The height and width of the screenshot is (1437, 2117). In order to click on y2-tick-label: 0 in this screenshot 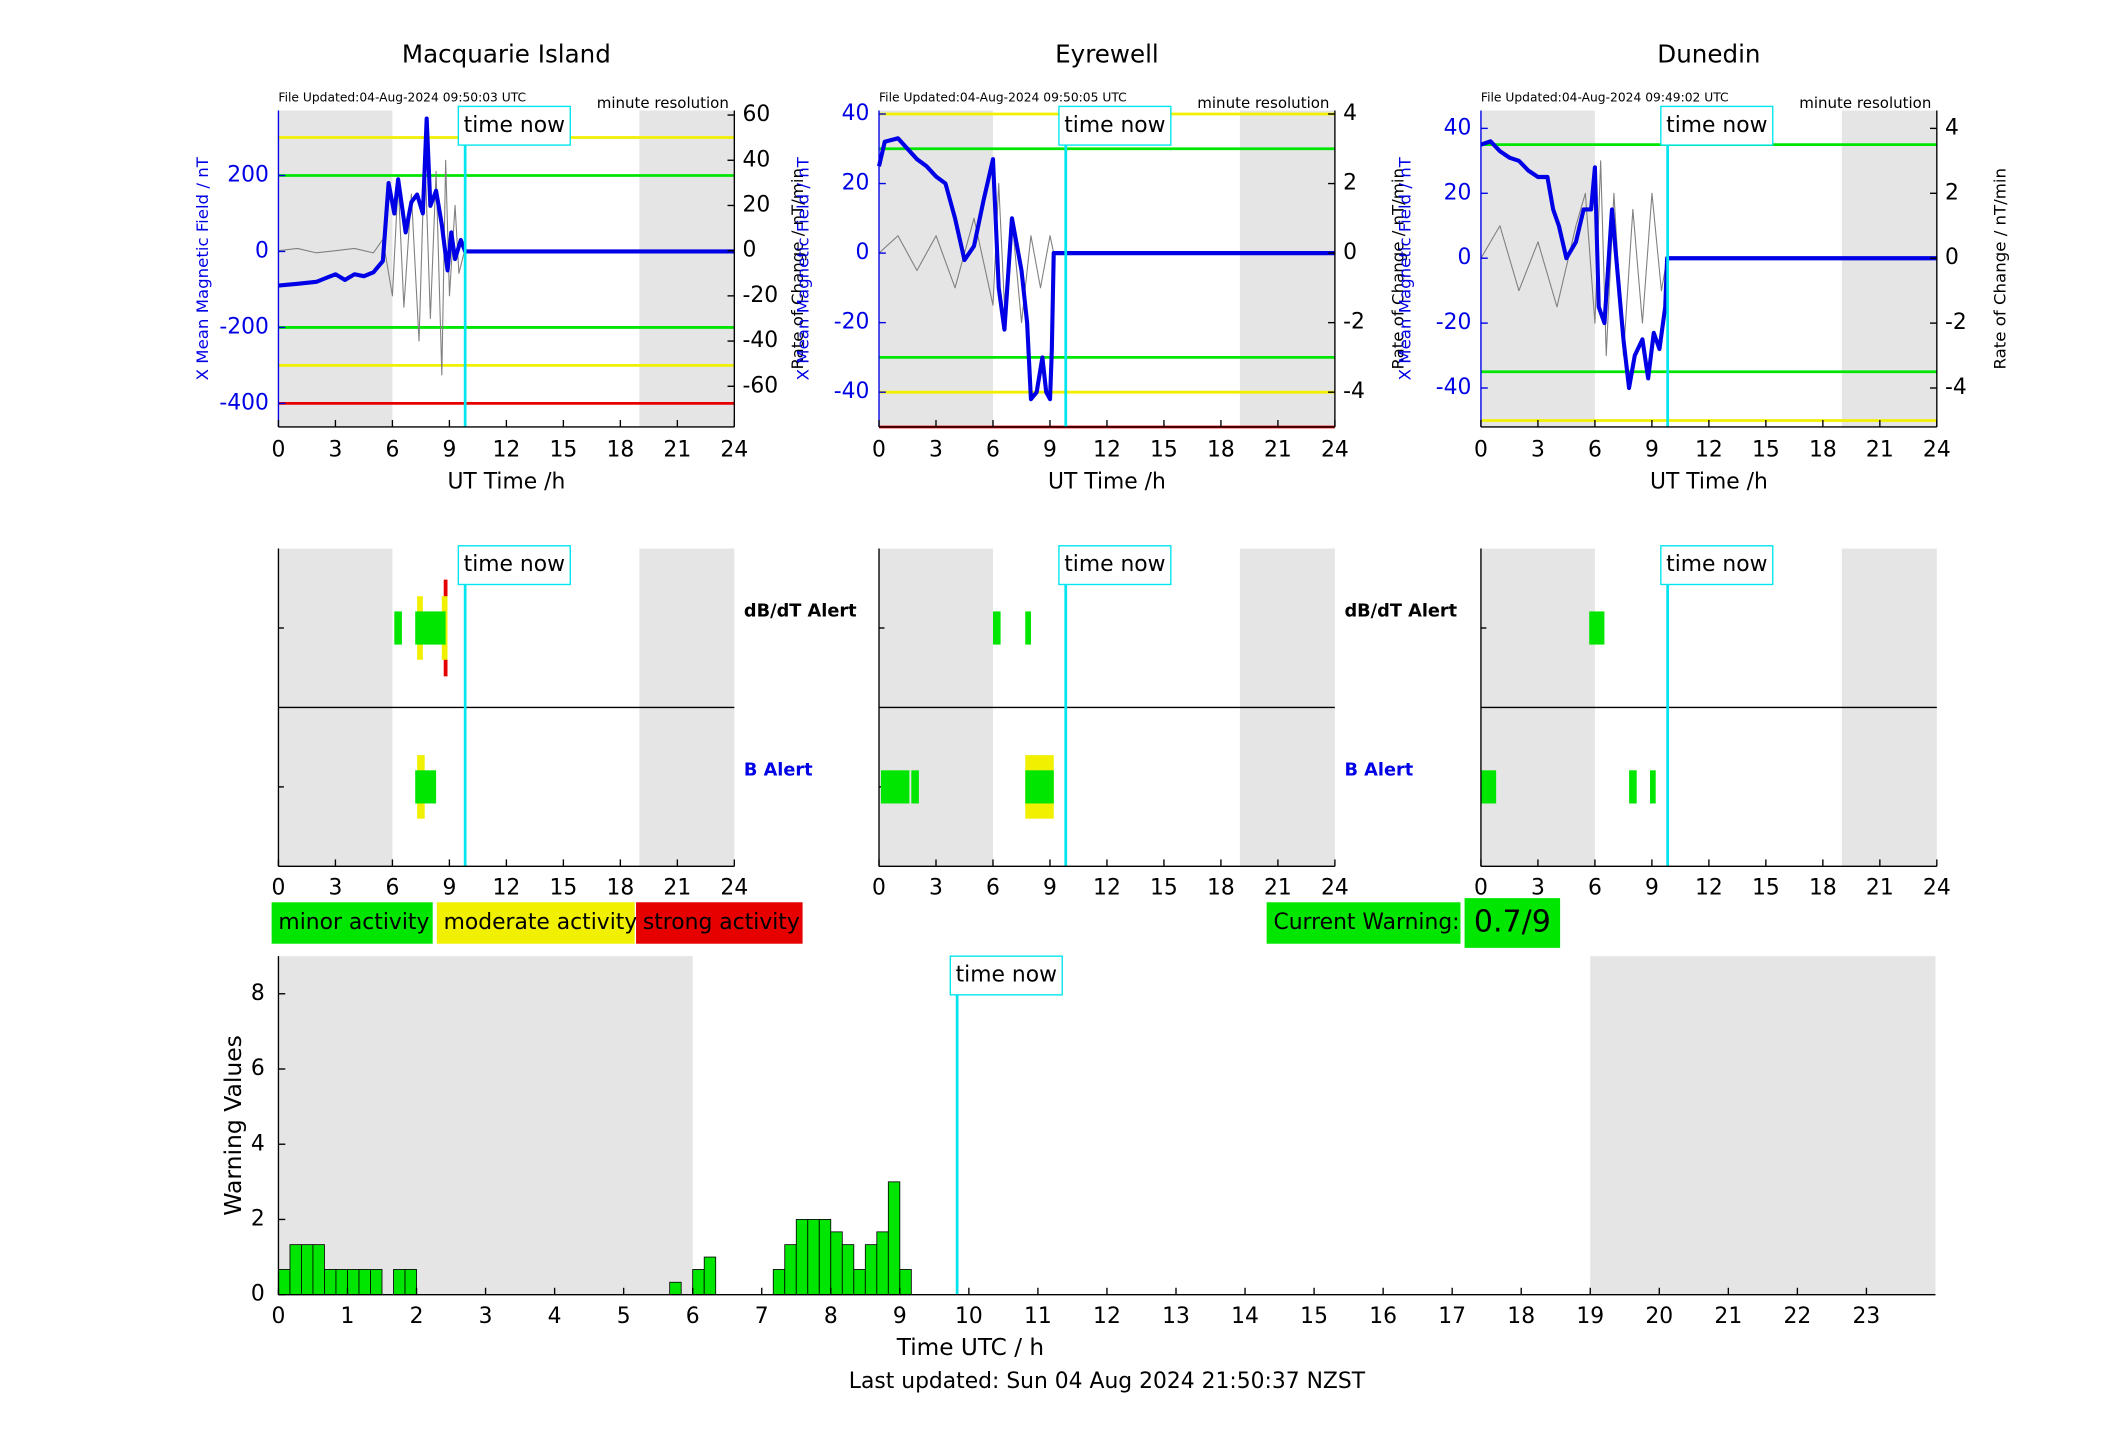, I will do `click(750, 250)`.